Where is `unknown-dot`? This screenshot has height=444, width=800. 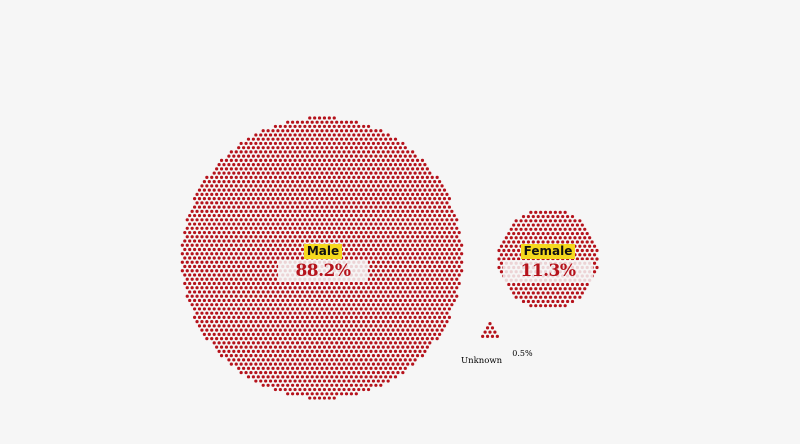
unknown-dot is located at coordinates (497, 336).